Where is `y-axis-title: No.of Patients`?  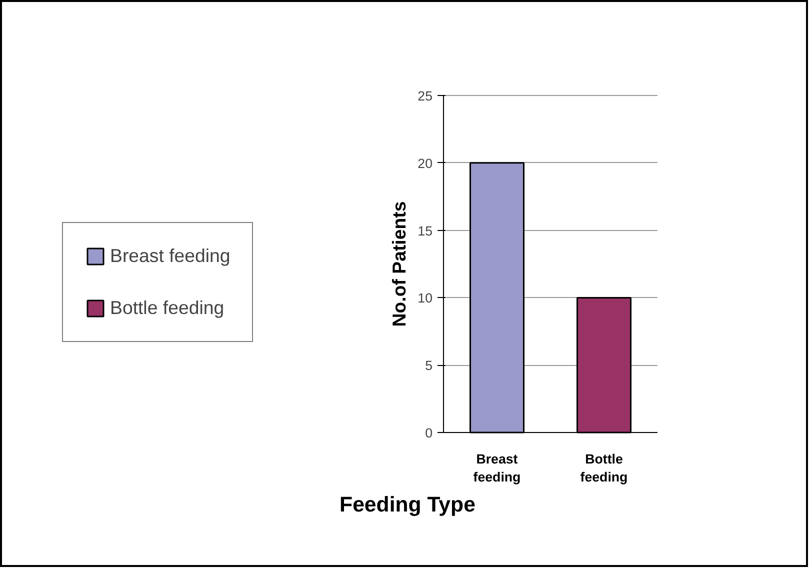 y-axis-title: No.of Patients is located at coordinates (399, 264).